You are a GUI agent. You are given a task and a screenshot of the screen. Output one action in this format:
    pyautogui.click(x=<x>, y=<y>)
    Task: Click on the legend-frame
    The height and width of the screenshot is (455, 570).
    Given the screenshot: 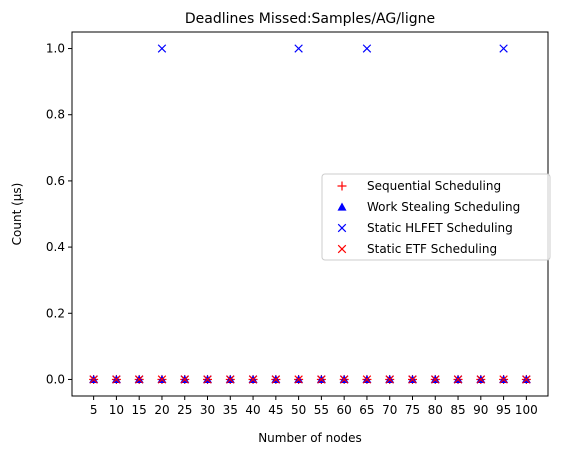 What is the action you would take?
    pyautogui.click(x=436, y=217)
    